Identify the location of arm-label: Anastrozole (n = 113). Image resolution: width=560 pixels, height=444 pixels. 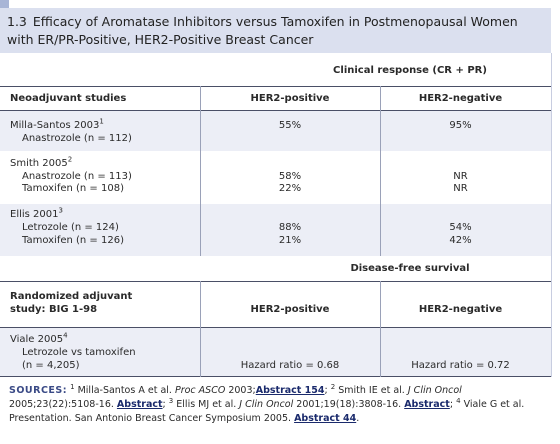
(77, 176).